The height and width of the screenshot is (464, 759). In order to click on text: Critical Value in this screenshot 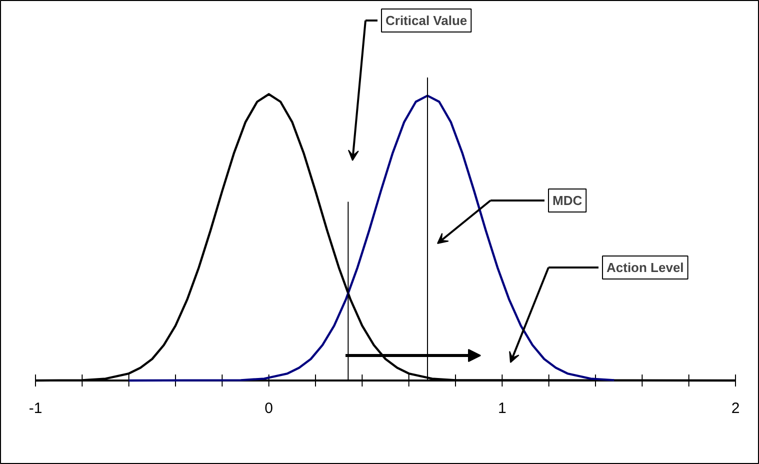, I will do `click(427, 20)`.